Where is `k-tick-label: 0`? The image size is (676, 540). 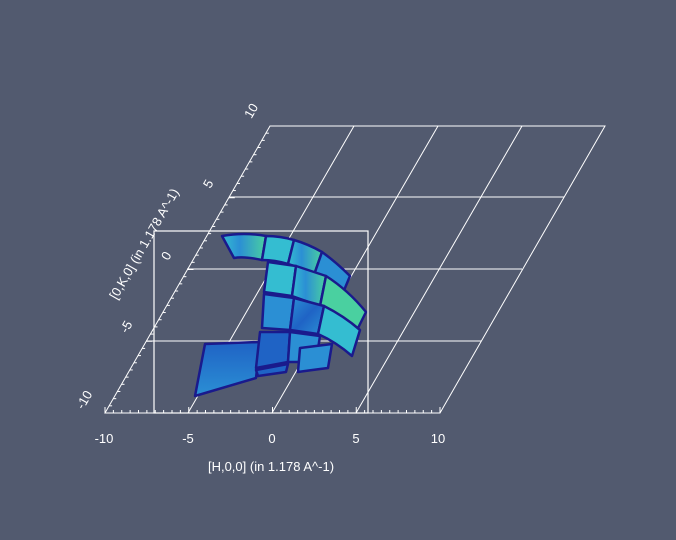
k-tick-label: 0 is located at coordinates (166, 256).